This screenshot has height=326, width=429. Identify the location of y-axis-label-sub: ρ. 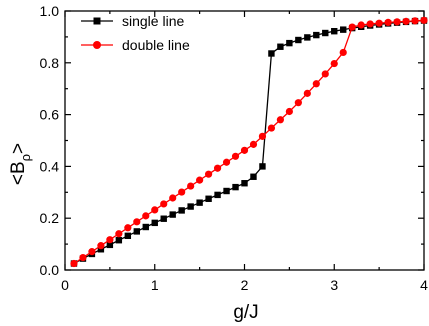
(25, 157).